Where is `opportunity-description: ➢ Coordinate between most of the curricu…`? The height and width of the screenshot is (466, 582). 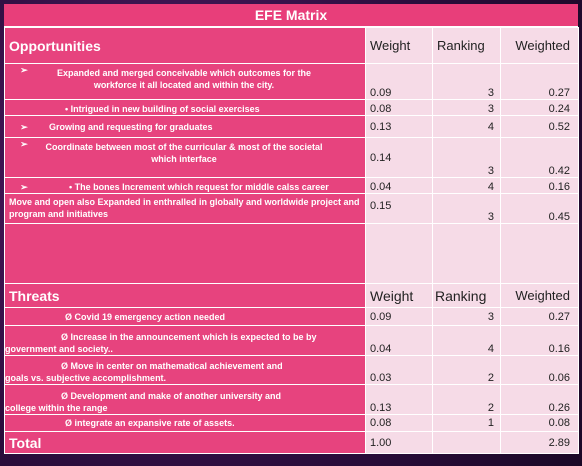
opportunity-description: ➢ Coordinate between most of the curricu… is located at coordinates (185, 157).